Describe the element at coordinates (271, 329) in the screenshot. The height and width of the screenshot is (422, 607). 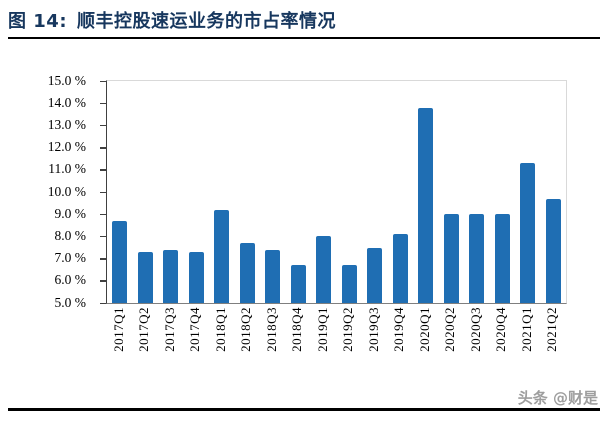
I see `x-axis-tick-label: 2018Q3` at that location.